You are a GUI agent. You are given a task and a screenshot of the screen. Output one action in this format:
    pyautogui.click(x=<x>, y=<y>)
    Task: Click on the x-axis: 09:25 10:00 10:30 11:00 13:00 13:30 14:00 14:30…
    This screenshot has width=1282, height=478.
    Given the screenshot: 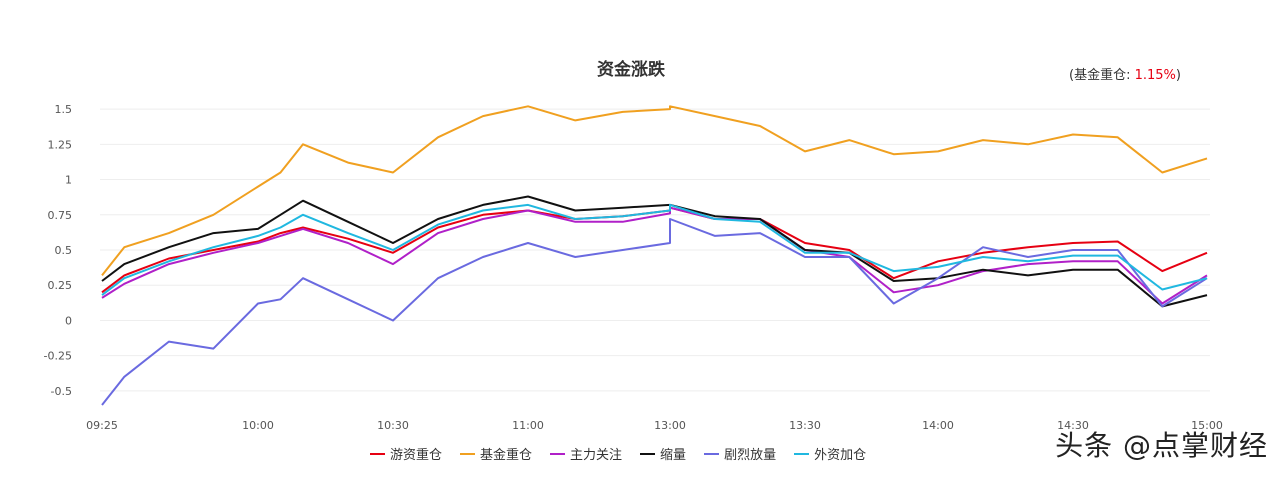 What is the action you would take?
    pyautogui.click(x=654, y=425)
    